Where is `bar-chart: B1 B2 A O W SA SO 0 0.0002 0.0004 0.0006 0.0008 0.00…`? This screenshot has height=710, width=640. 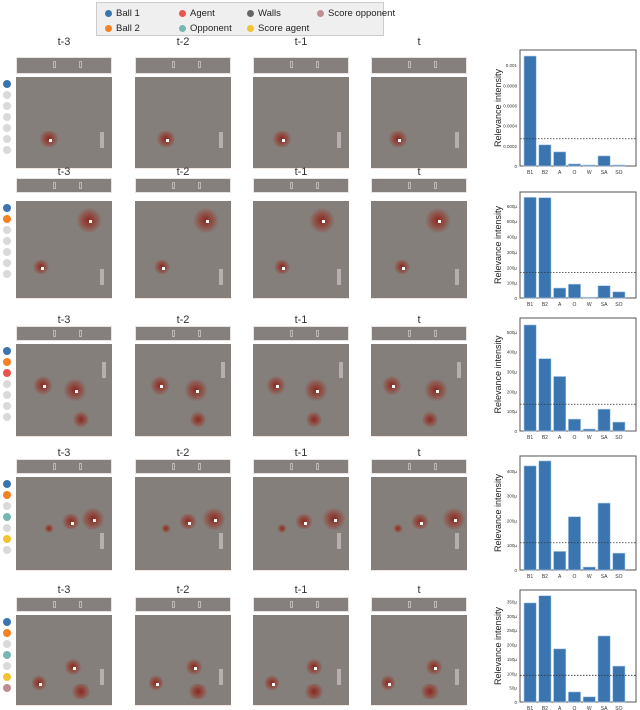
bar-chart: B1 B2 A O W SA SO 0 0.0002 0.0004 0.0006 0.0008 0.00… is located at coordinates (565, 112).